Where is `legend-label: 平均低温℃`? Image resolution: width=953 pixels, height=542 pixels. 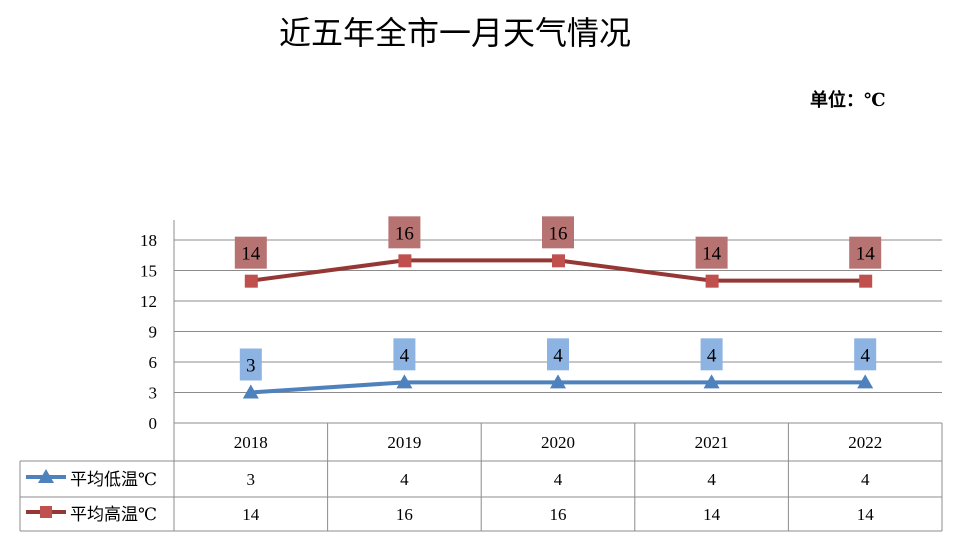
legend-label: 平均低温℃ is located at coordinates (113, 479).